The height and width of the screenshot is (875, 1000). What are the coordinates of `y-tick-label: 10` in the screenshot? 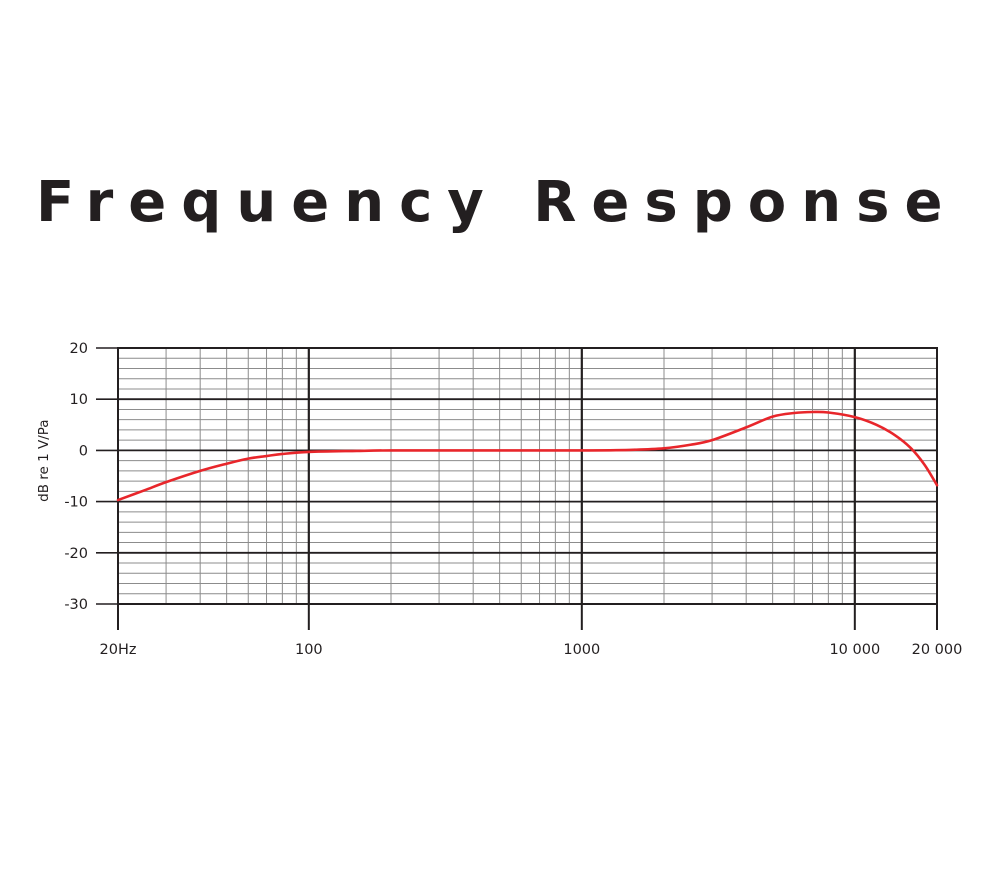 It's located at (79, 400).